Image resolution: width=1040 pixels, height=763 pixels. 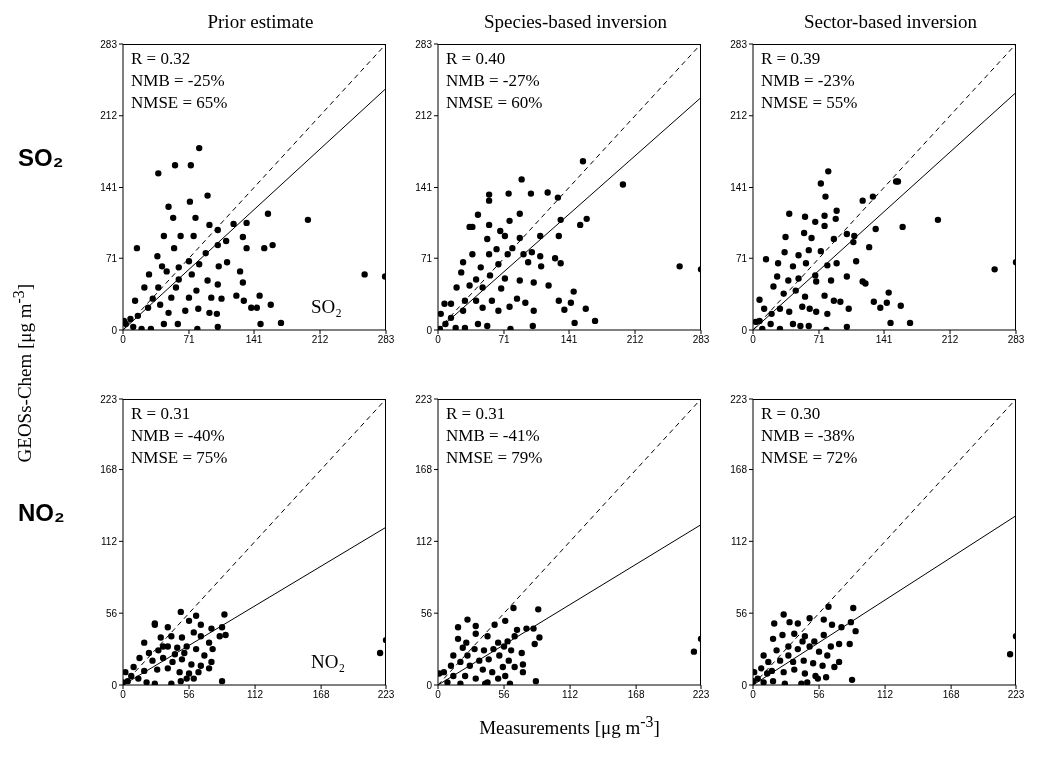 What do you see at coordinates (328, 661) in the screenshot?
I see `annotation: NO₂` at bounding box center [328, 661].